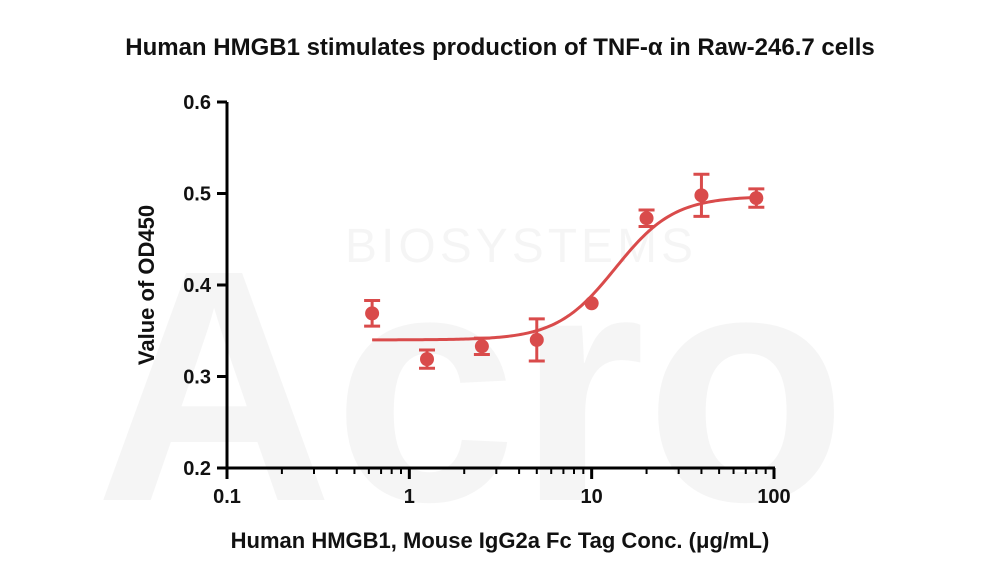 This screenshot has width=1000, height=582. What do you see at coordinates (197, 103) in the screenshot?
I see `y-tick-label: 0.6` at bounding box center [197, 103].